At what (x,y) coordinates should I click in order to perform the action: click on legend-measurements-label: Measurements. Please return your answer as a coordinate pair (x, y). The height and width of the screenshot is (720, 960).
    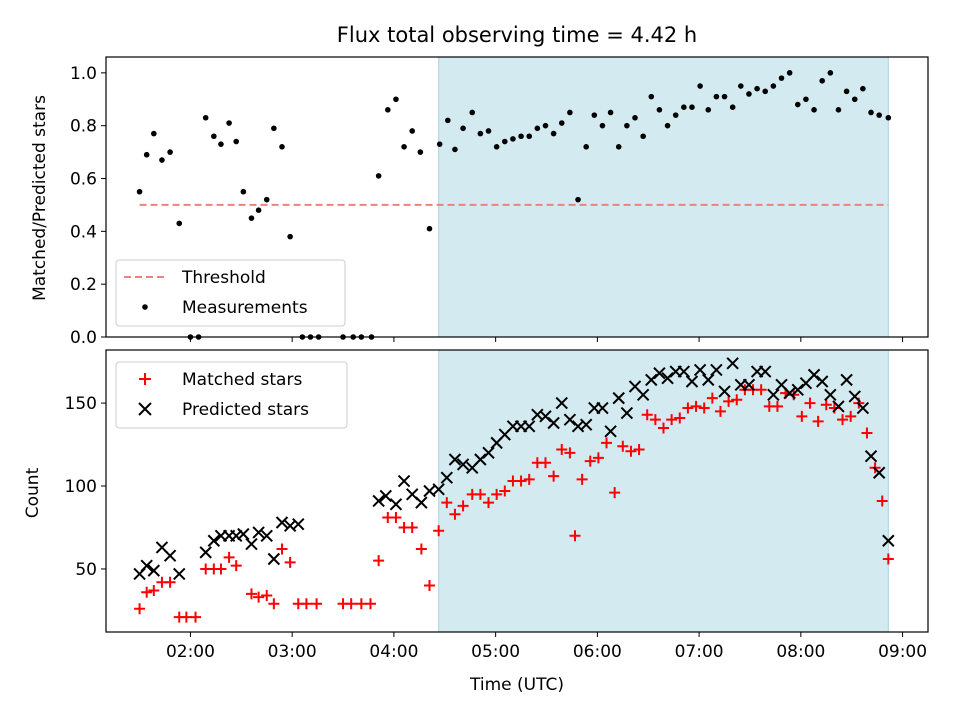
    Looking at the image, I should click on (245, 308).